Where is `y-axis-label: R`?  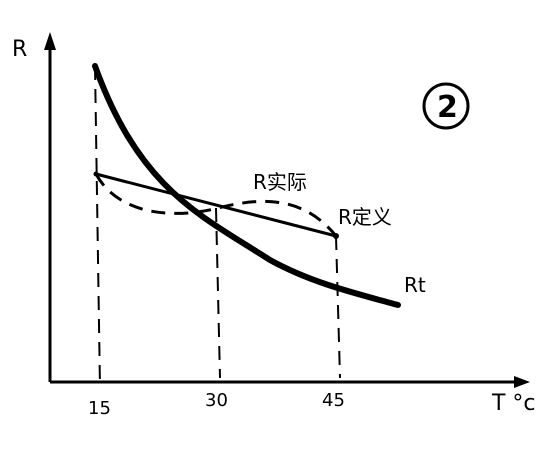
y-axis-label: R is located at coordinates (19, 49).